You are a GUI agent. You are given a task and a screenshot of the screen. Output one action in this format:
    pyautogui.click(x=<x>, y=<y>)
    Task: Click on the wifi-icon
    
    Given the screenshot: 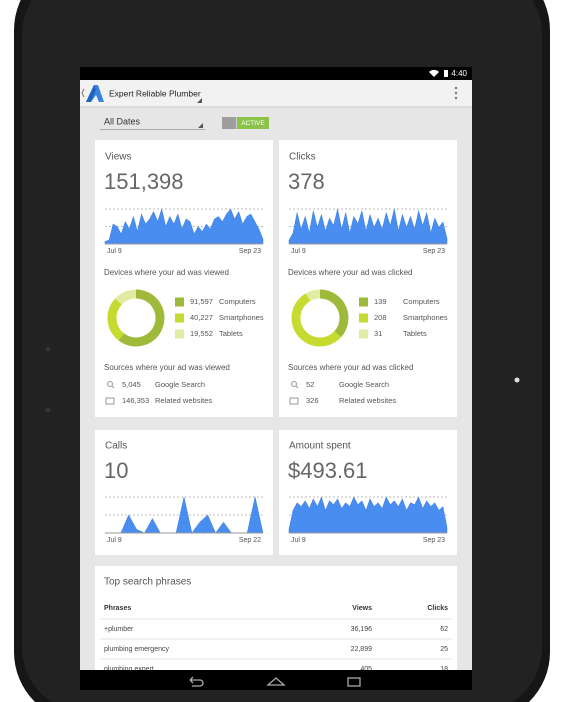 What is the action you would take?
    pyautogui.click(x=434, y=73)
    